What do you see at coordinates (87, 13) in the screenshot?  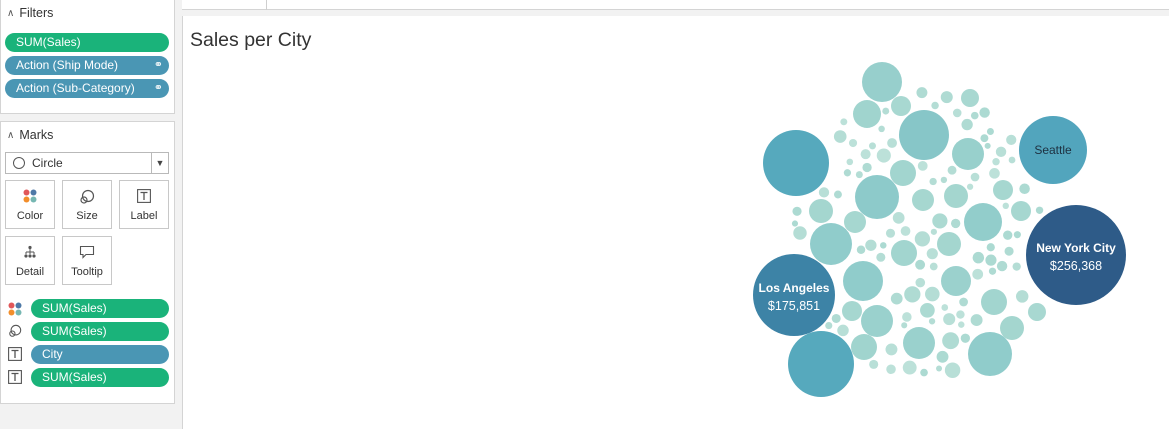 I see `filters-header: ∧ Filters` at bounding box center [87, 13].